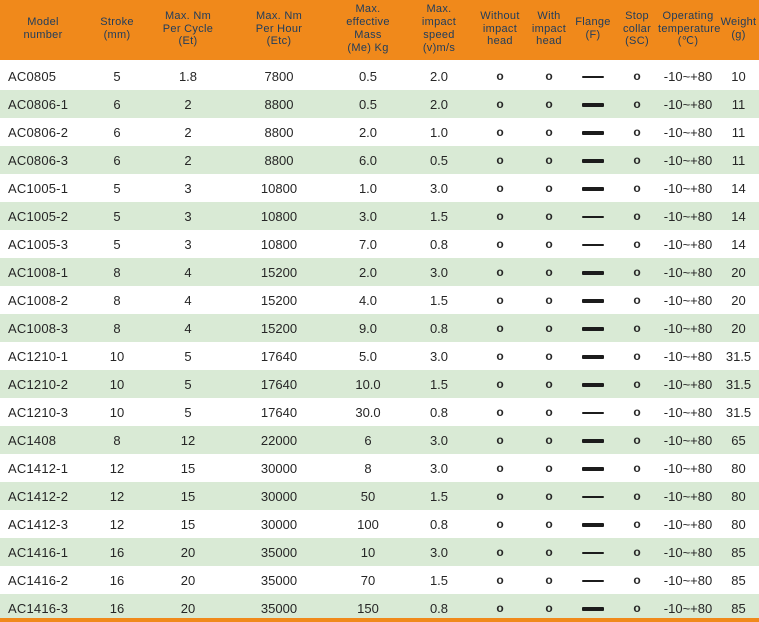 The width and height of the screenshot is (759, 622). Describe the element at coordinates (379, 580) in the screenshot. I see `table-row: AC1416-2 16 20 35000 70 1.5 o o o -10~+80 85` at that location.